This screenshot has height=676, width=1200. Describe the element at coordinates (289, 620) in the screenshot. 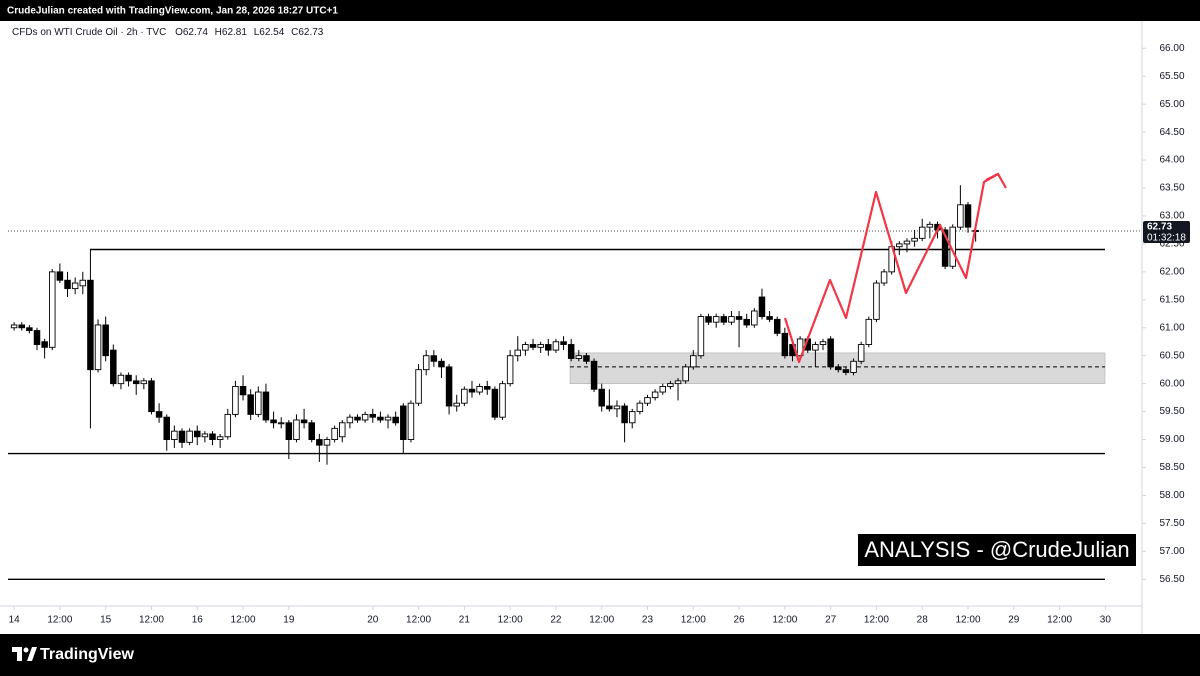

I see `x-tick-label: 19` at that location.